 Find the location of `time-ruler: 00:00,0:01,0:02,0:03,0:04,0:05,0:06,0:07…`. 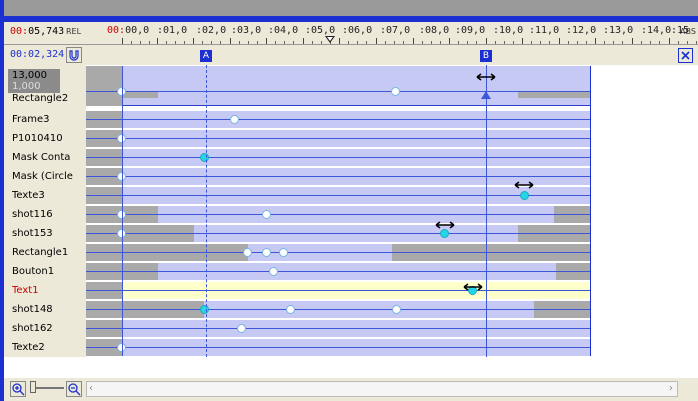

time-ruler: 00:00,0:01,0:02,0:03,0:04,0:05,0:06,0:07… is located at coordinates (391, 33).